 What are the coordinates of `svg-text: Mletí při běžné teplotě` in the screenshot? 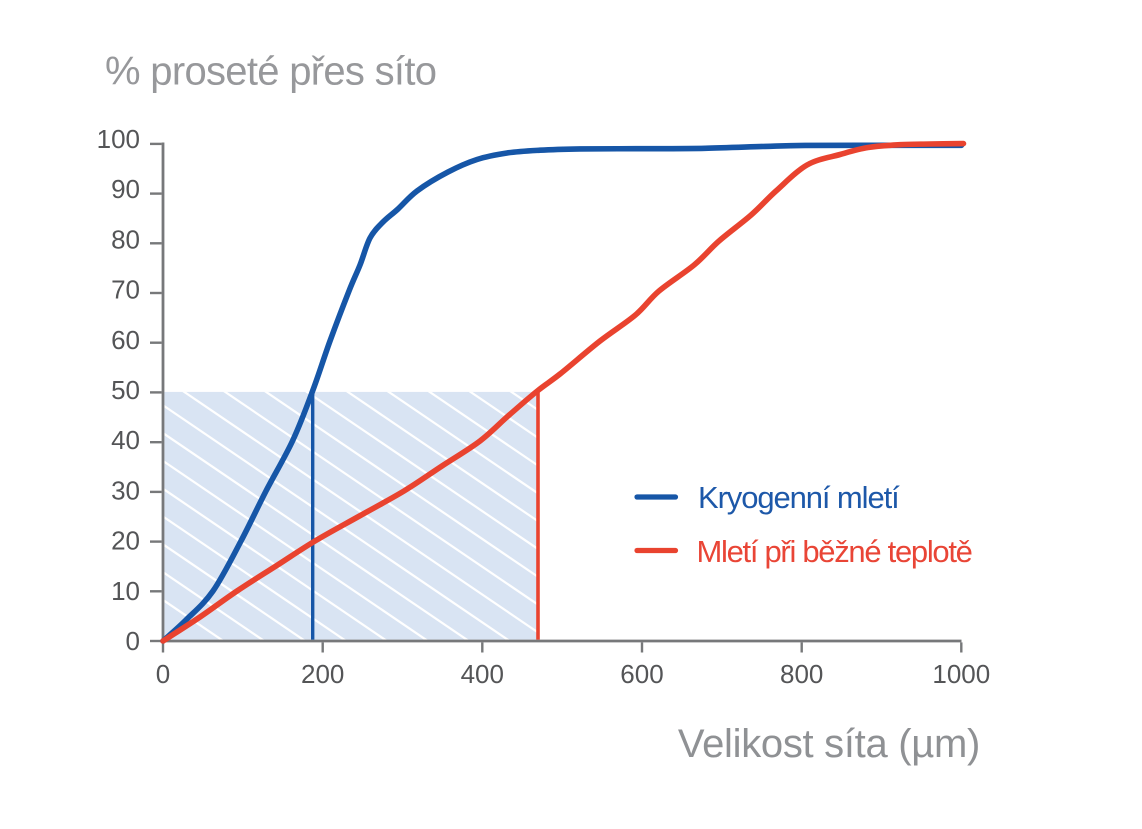 It's located at (834, 551).